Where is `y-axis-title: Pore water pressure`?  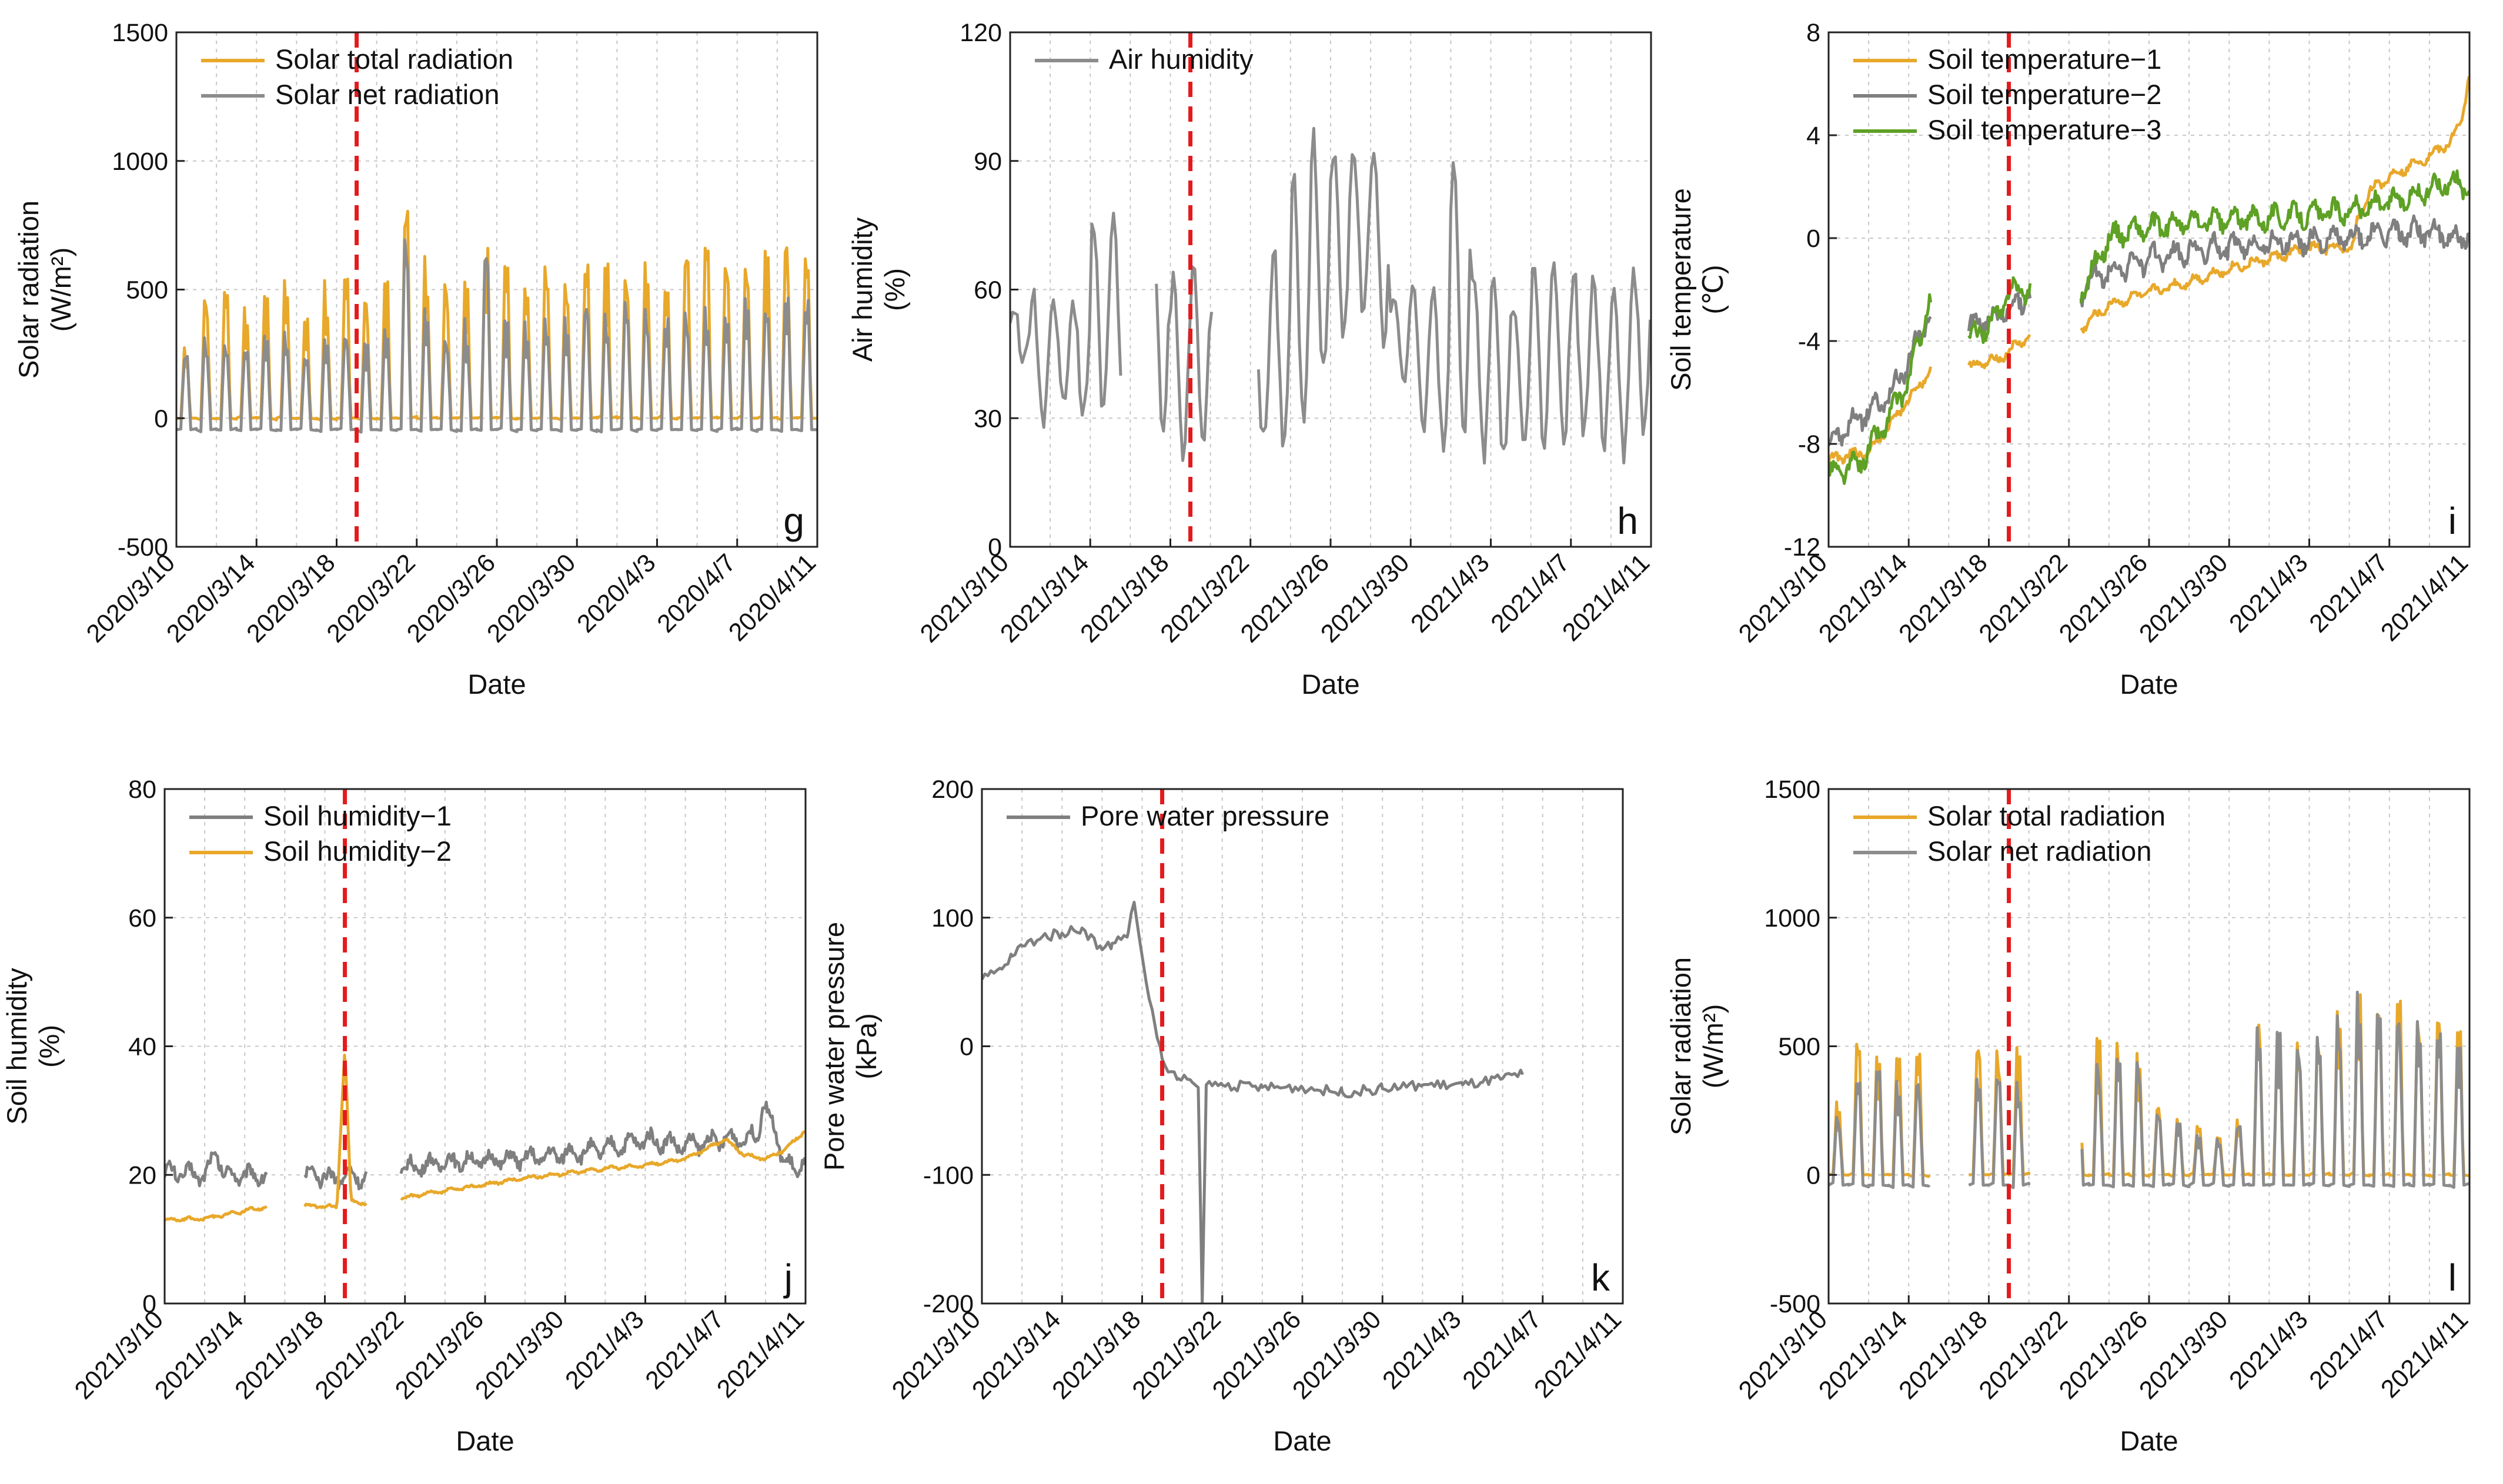 y-axis-title: Pore water pressure is located at coordinates (834, 1046).